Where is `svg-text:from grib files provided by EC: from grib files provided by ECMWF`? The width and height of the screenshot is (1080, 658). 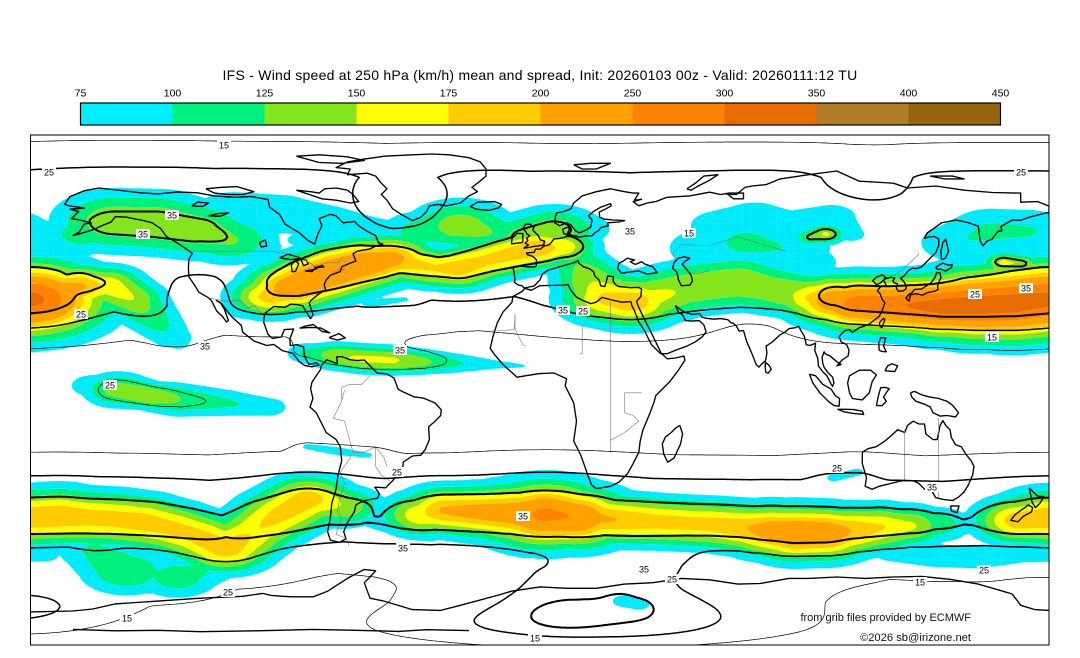 svg-text:from grib files provided by EC: from grib files provided by ECMWF is located at coordinates (885, 618).